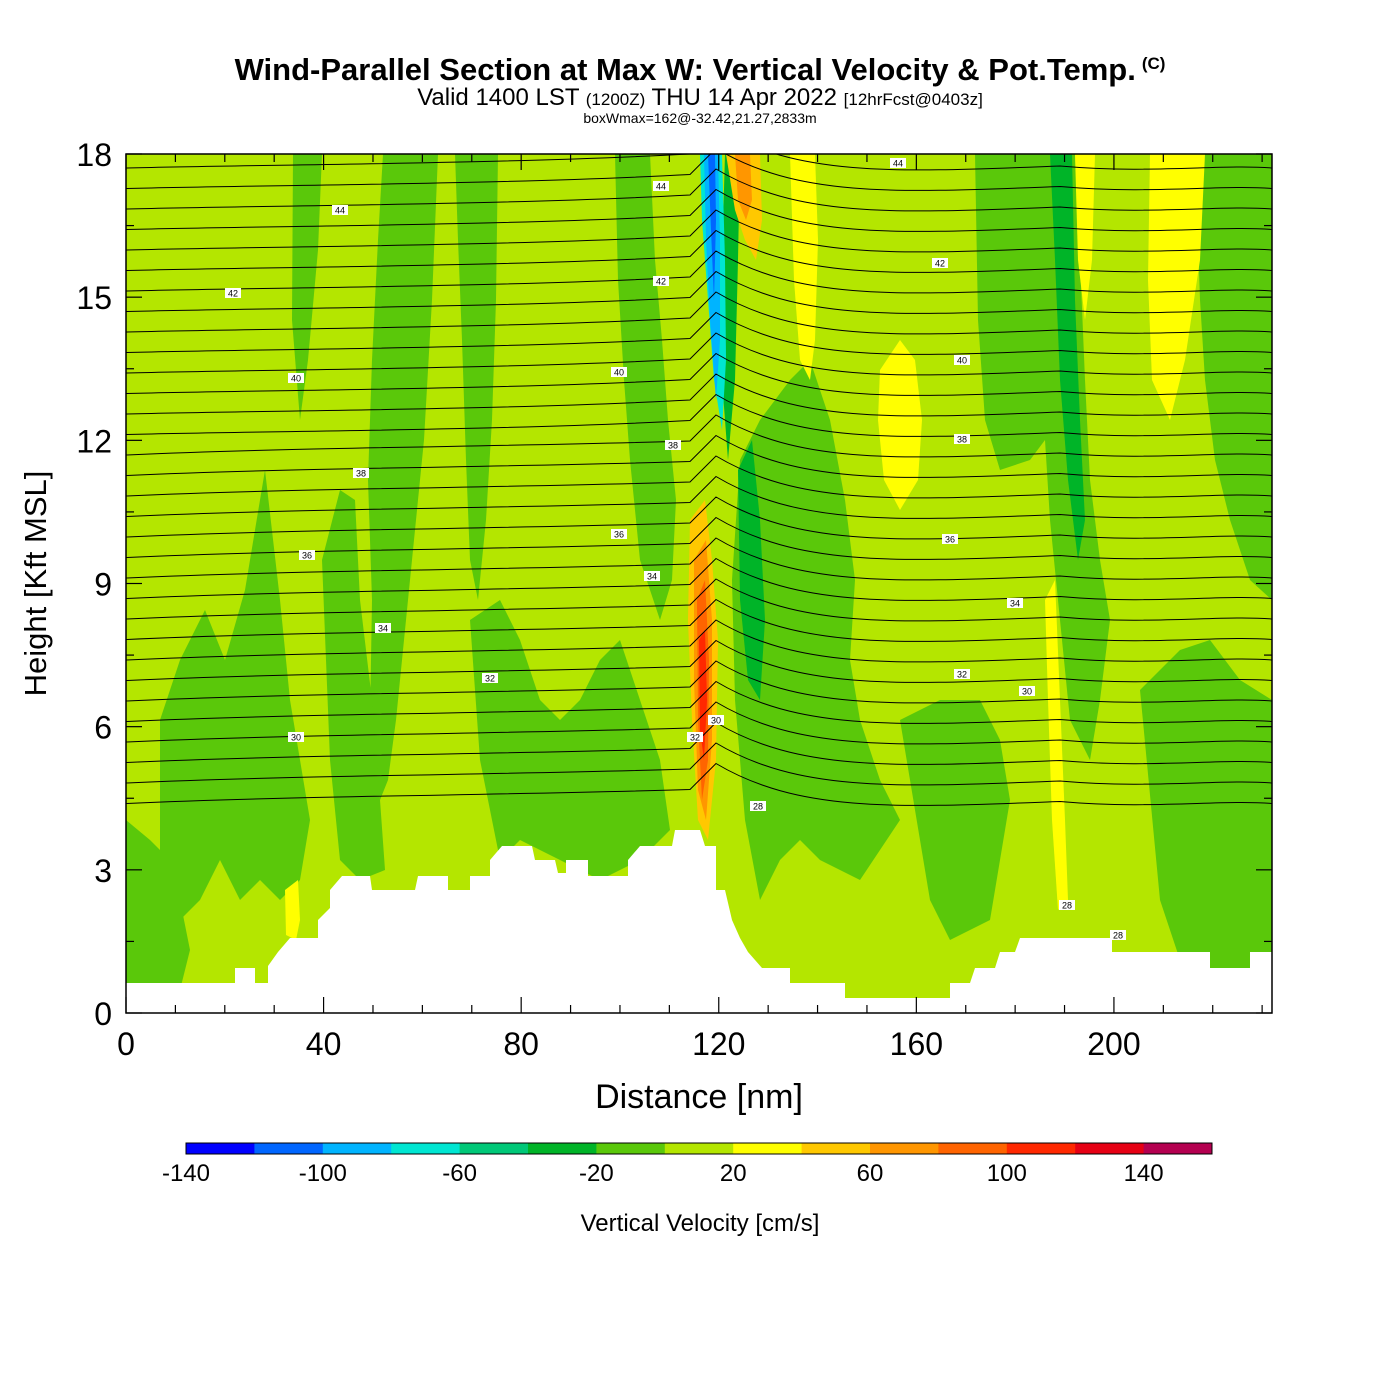 This screenshot has height=1400, width=1400. Describe the element at coordinates (700, 118) in the screenshot. I see `chart-info-line: boxWmax=162@-32.42,21.27,2833m` at that location.